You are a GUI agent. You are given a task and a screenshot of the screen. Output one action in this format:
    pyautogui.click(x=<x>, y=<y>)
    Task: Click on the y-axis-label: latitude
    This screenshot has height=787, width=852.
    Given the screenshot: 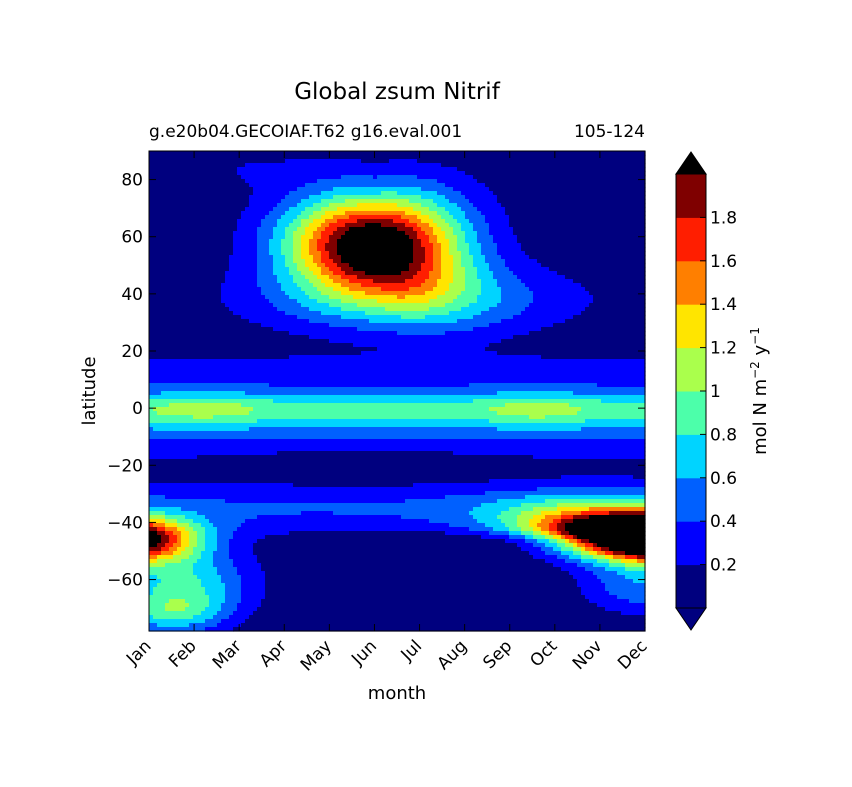 What is the action you would take?
    pyautogui.click(x=89, y=390)
    